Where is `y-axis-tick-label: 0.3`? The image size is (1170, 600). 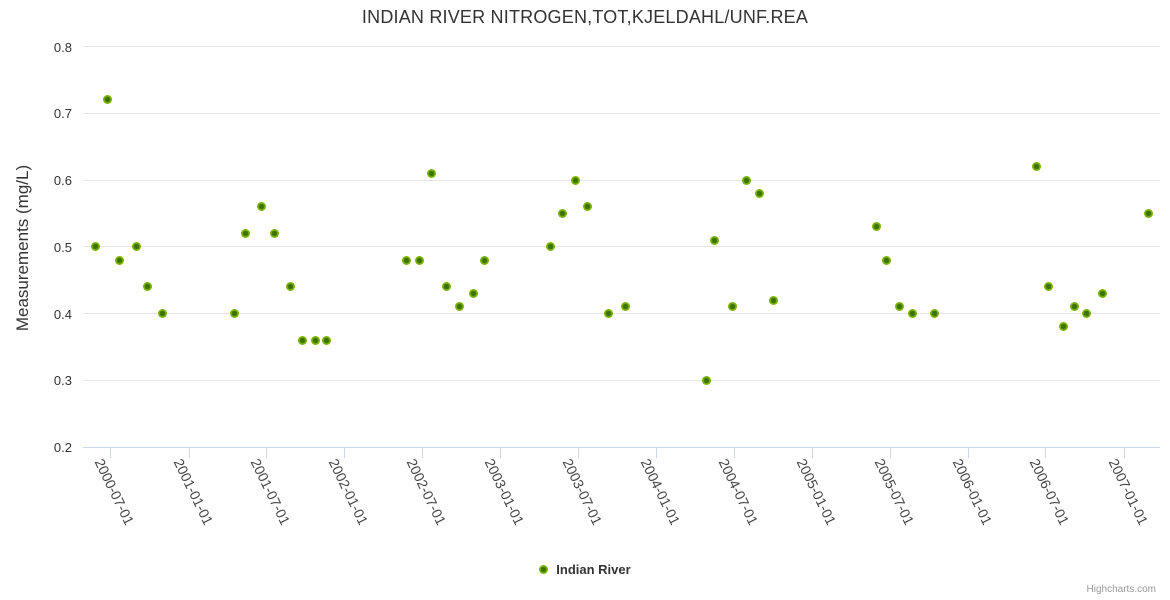
y-axis-tick-label: 0.3 is located at coordinates (62, 381).